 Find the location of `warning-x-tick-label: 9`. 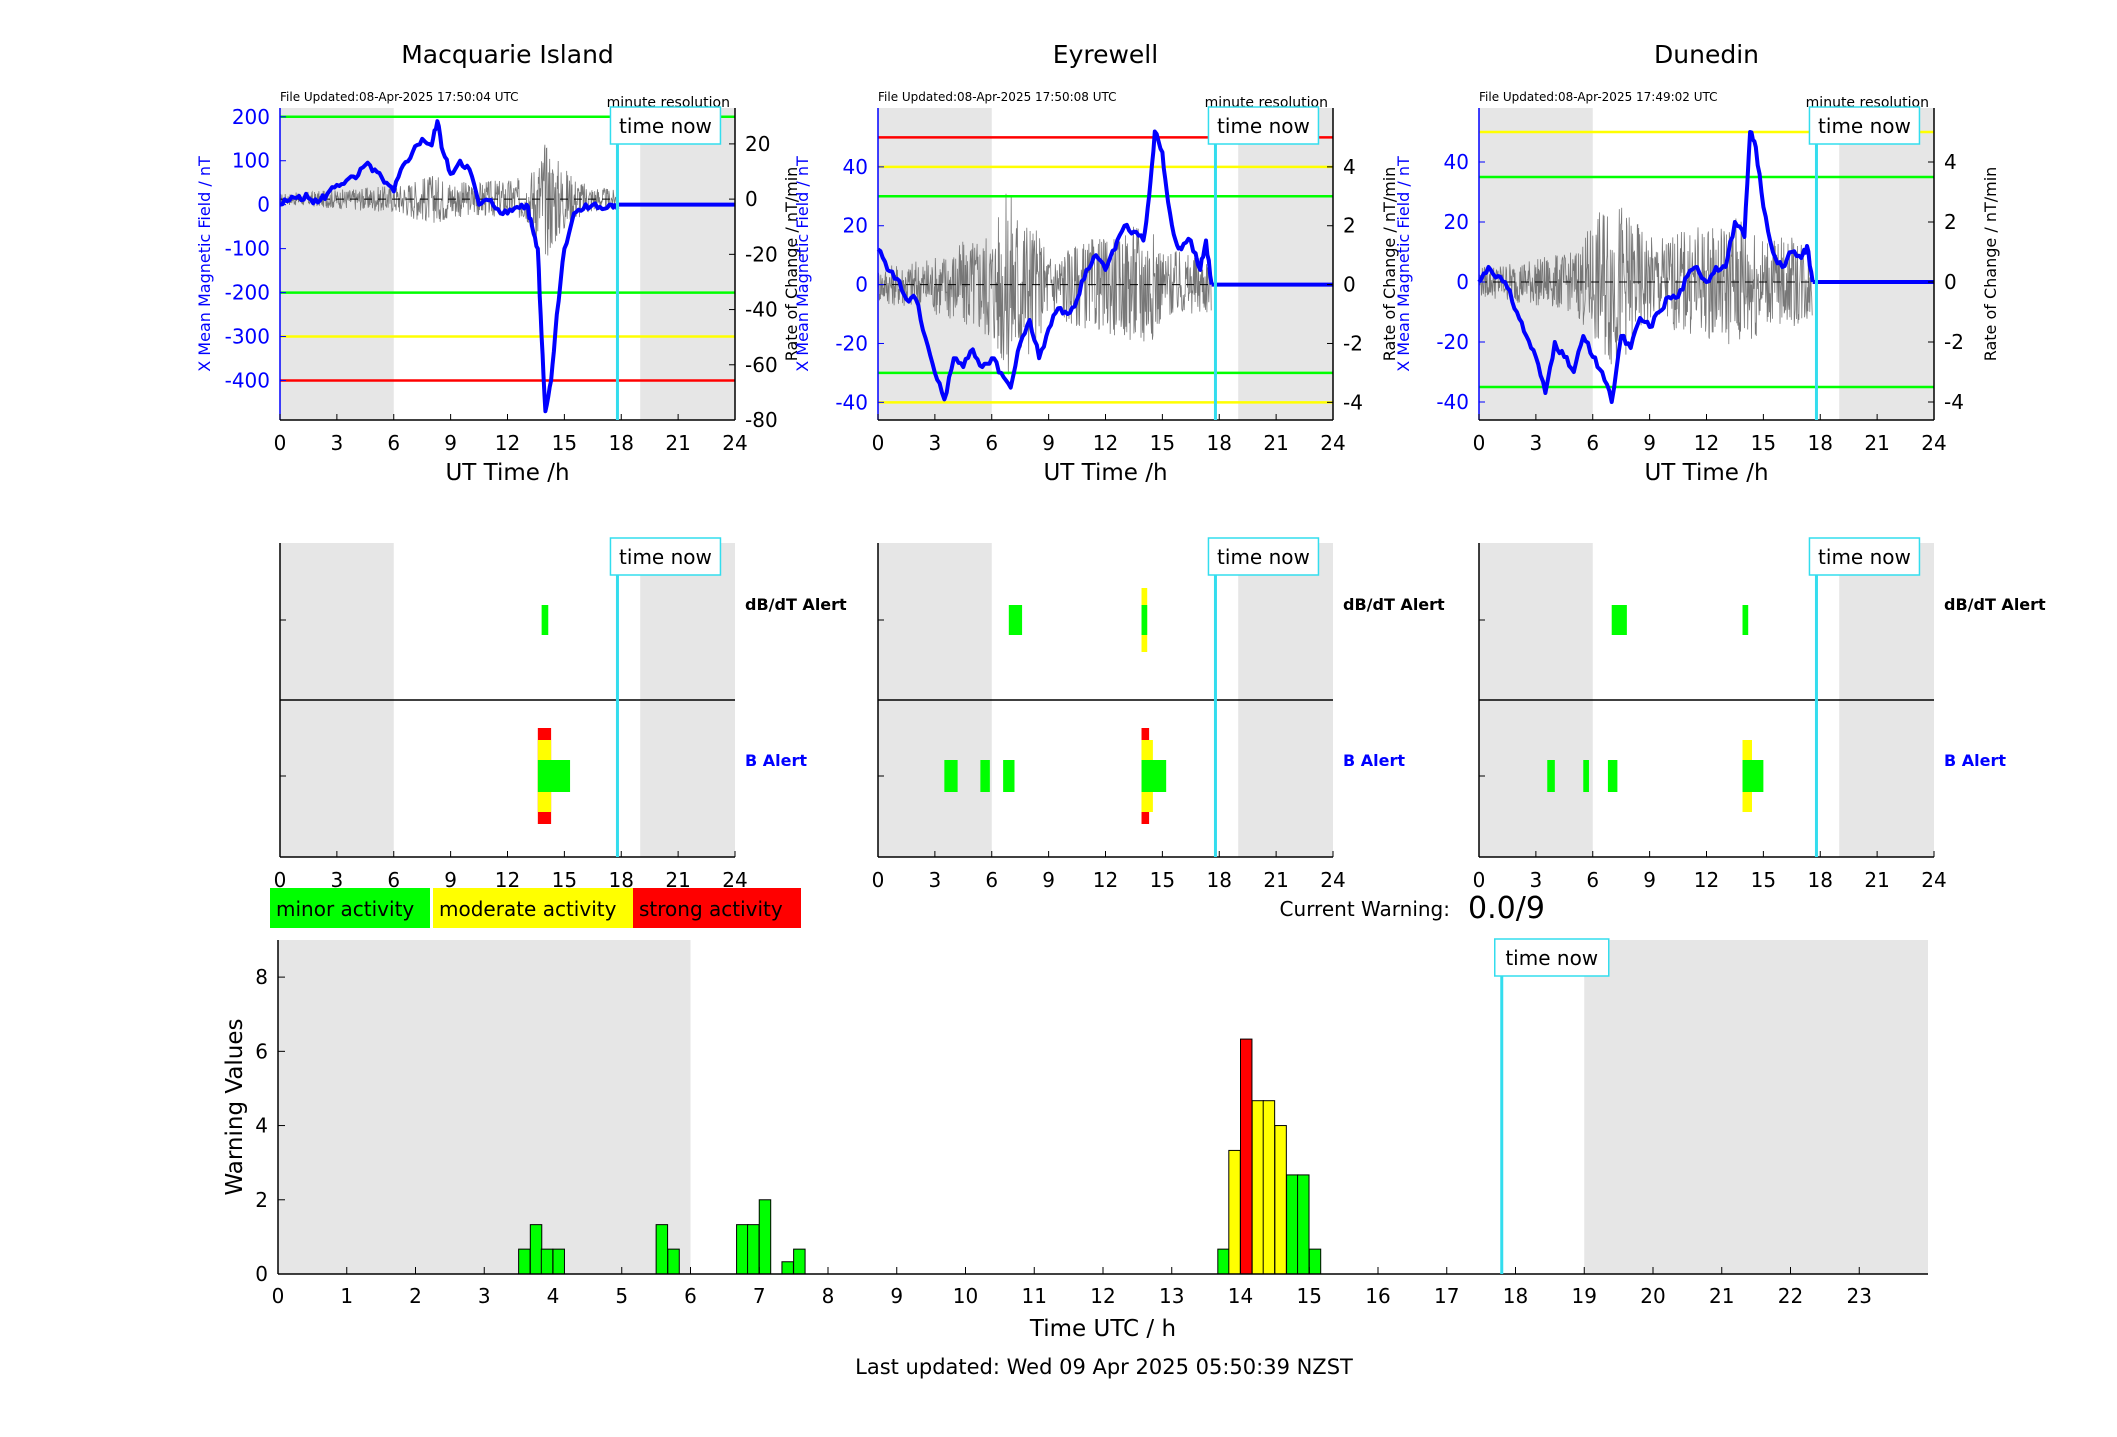

warning-x-tick-label: 9 is located at coordinates (896, 1296).